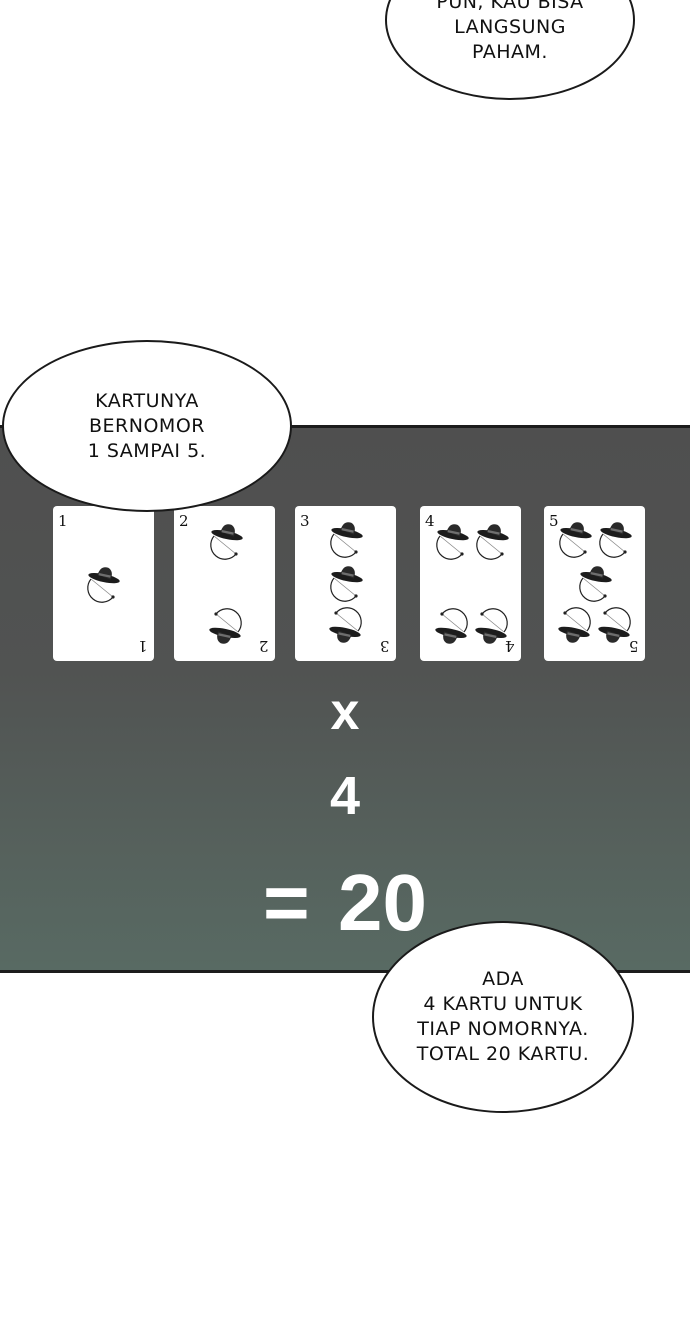 The width and height of the screenshot is (690, 1340). Describe the element at coordinates (503, 979) in the screenshot. I see `bubble-line: ADA` at that location.